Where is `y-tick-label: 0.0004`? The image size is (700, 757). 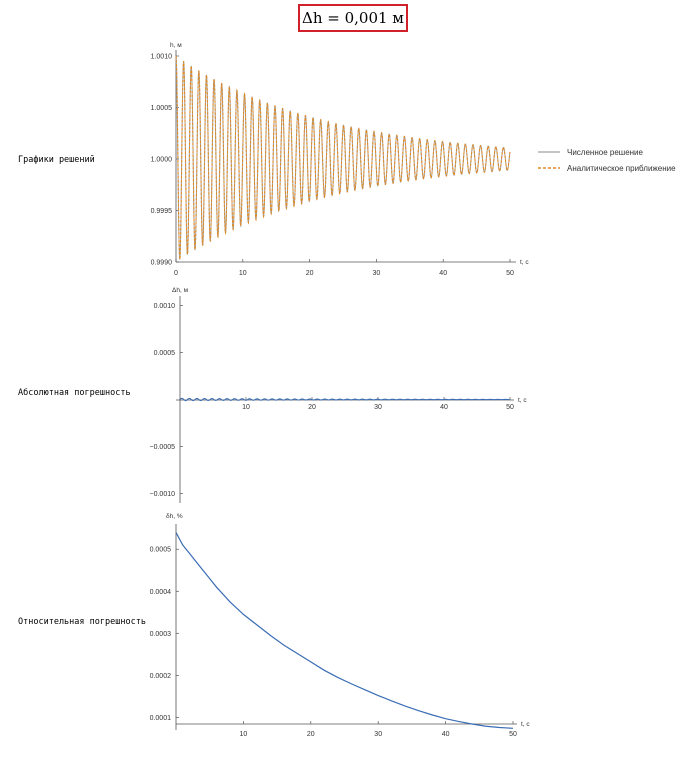 y-tick-label: 0.0004 is located at coordinates (161, 592).